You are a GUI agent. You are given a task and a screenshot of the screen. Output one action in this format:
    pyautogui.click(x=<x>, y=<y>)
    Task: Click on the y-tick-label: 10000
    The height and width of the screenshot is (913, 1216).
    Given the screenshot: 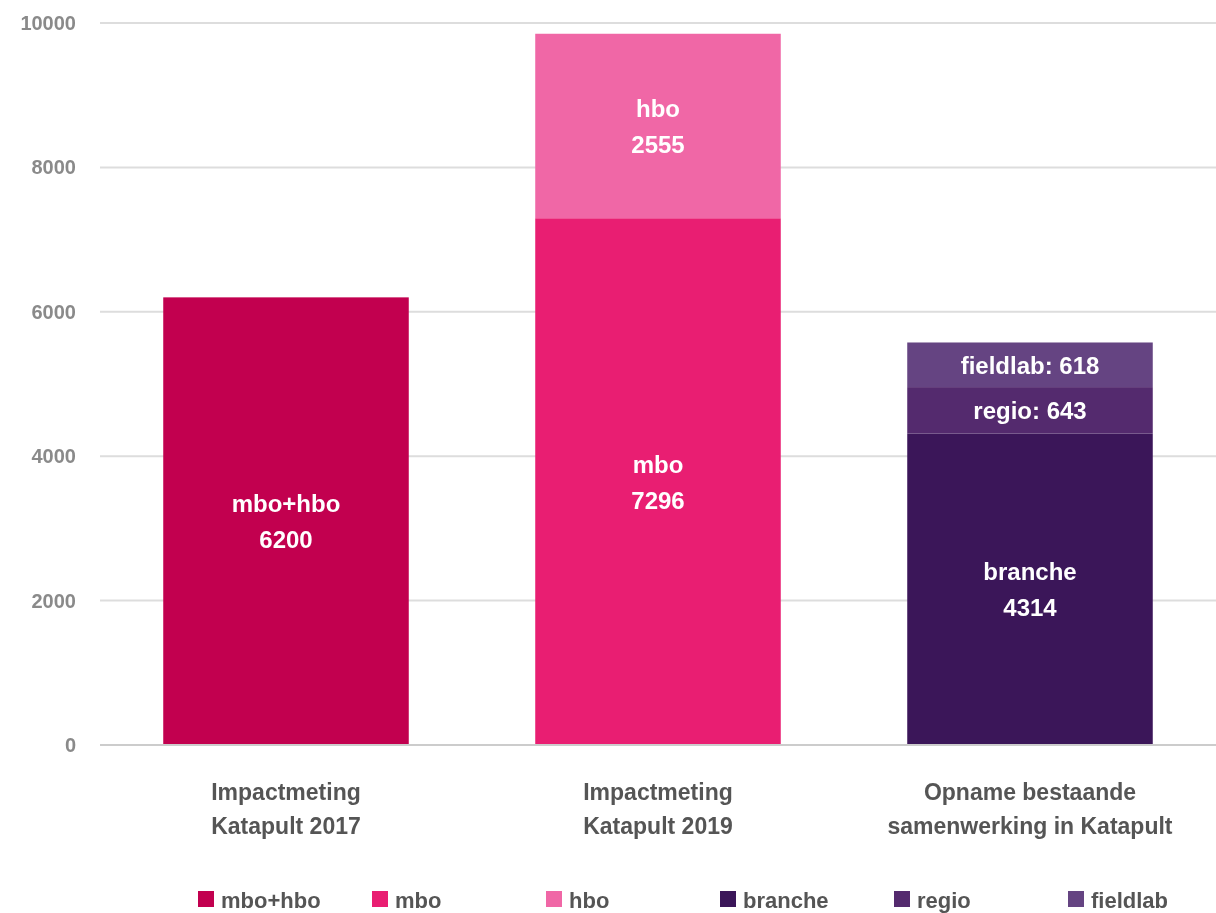 What is the action you would take?
    pyautogui.click(x=48, y=23)
    